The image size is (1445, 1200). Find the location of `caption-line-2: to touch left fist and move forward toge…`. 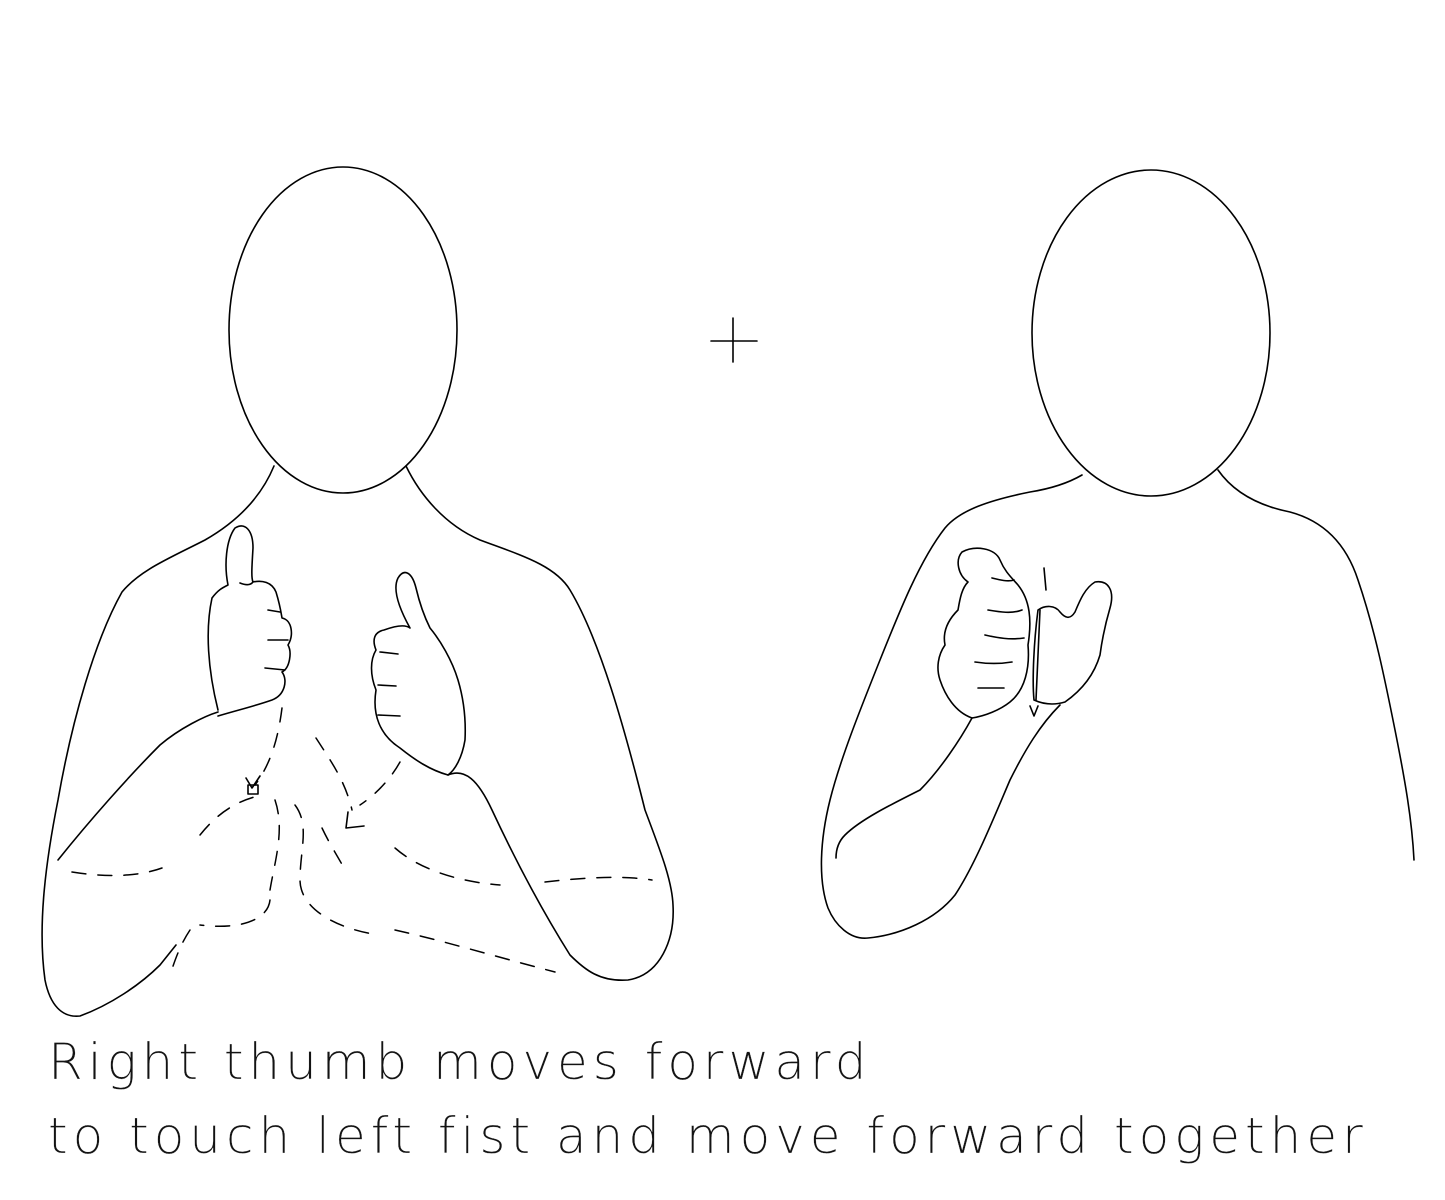

caption-line-2: to touch left fist and move forward toge… is located at coordinates (708, 1136).